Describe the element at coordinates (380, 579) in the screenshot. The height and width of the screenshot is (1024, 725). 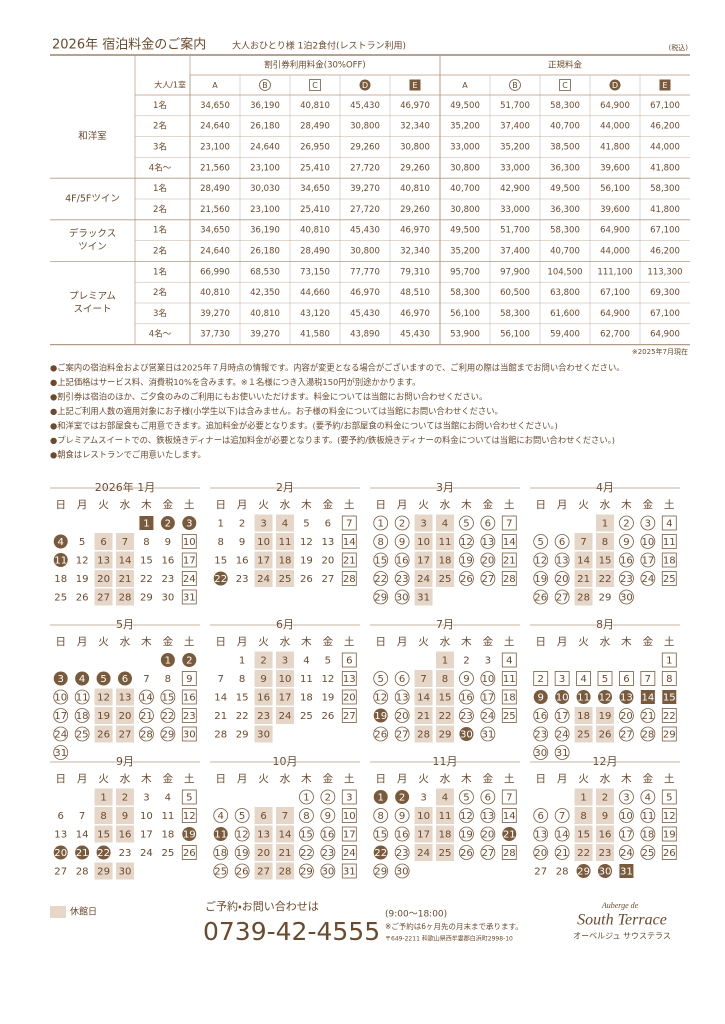
I see `day: 22` at that location.